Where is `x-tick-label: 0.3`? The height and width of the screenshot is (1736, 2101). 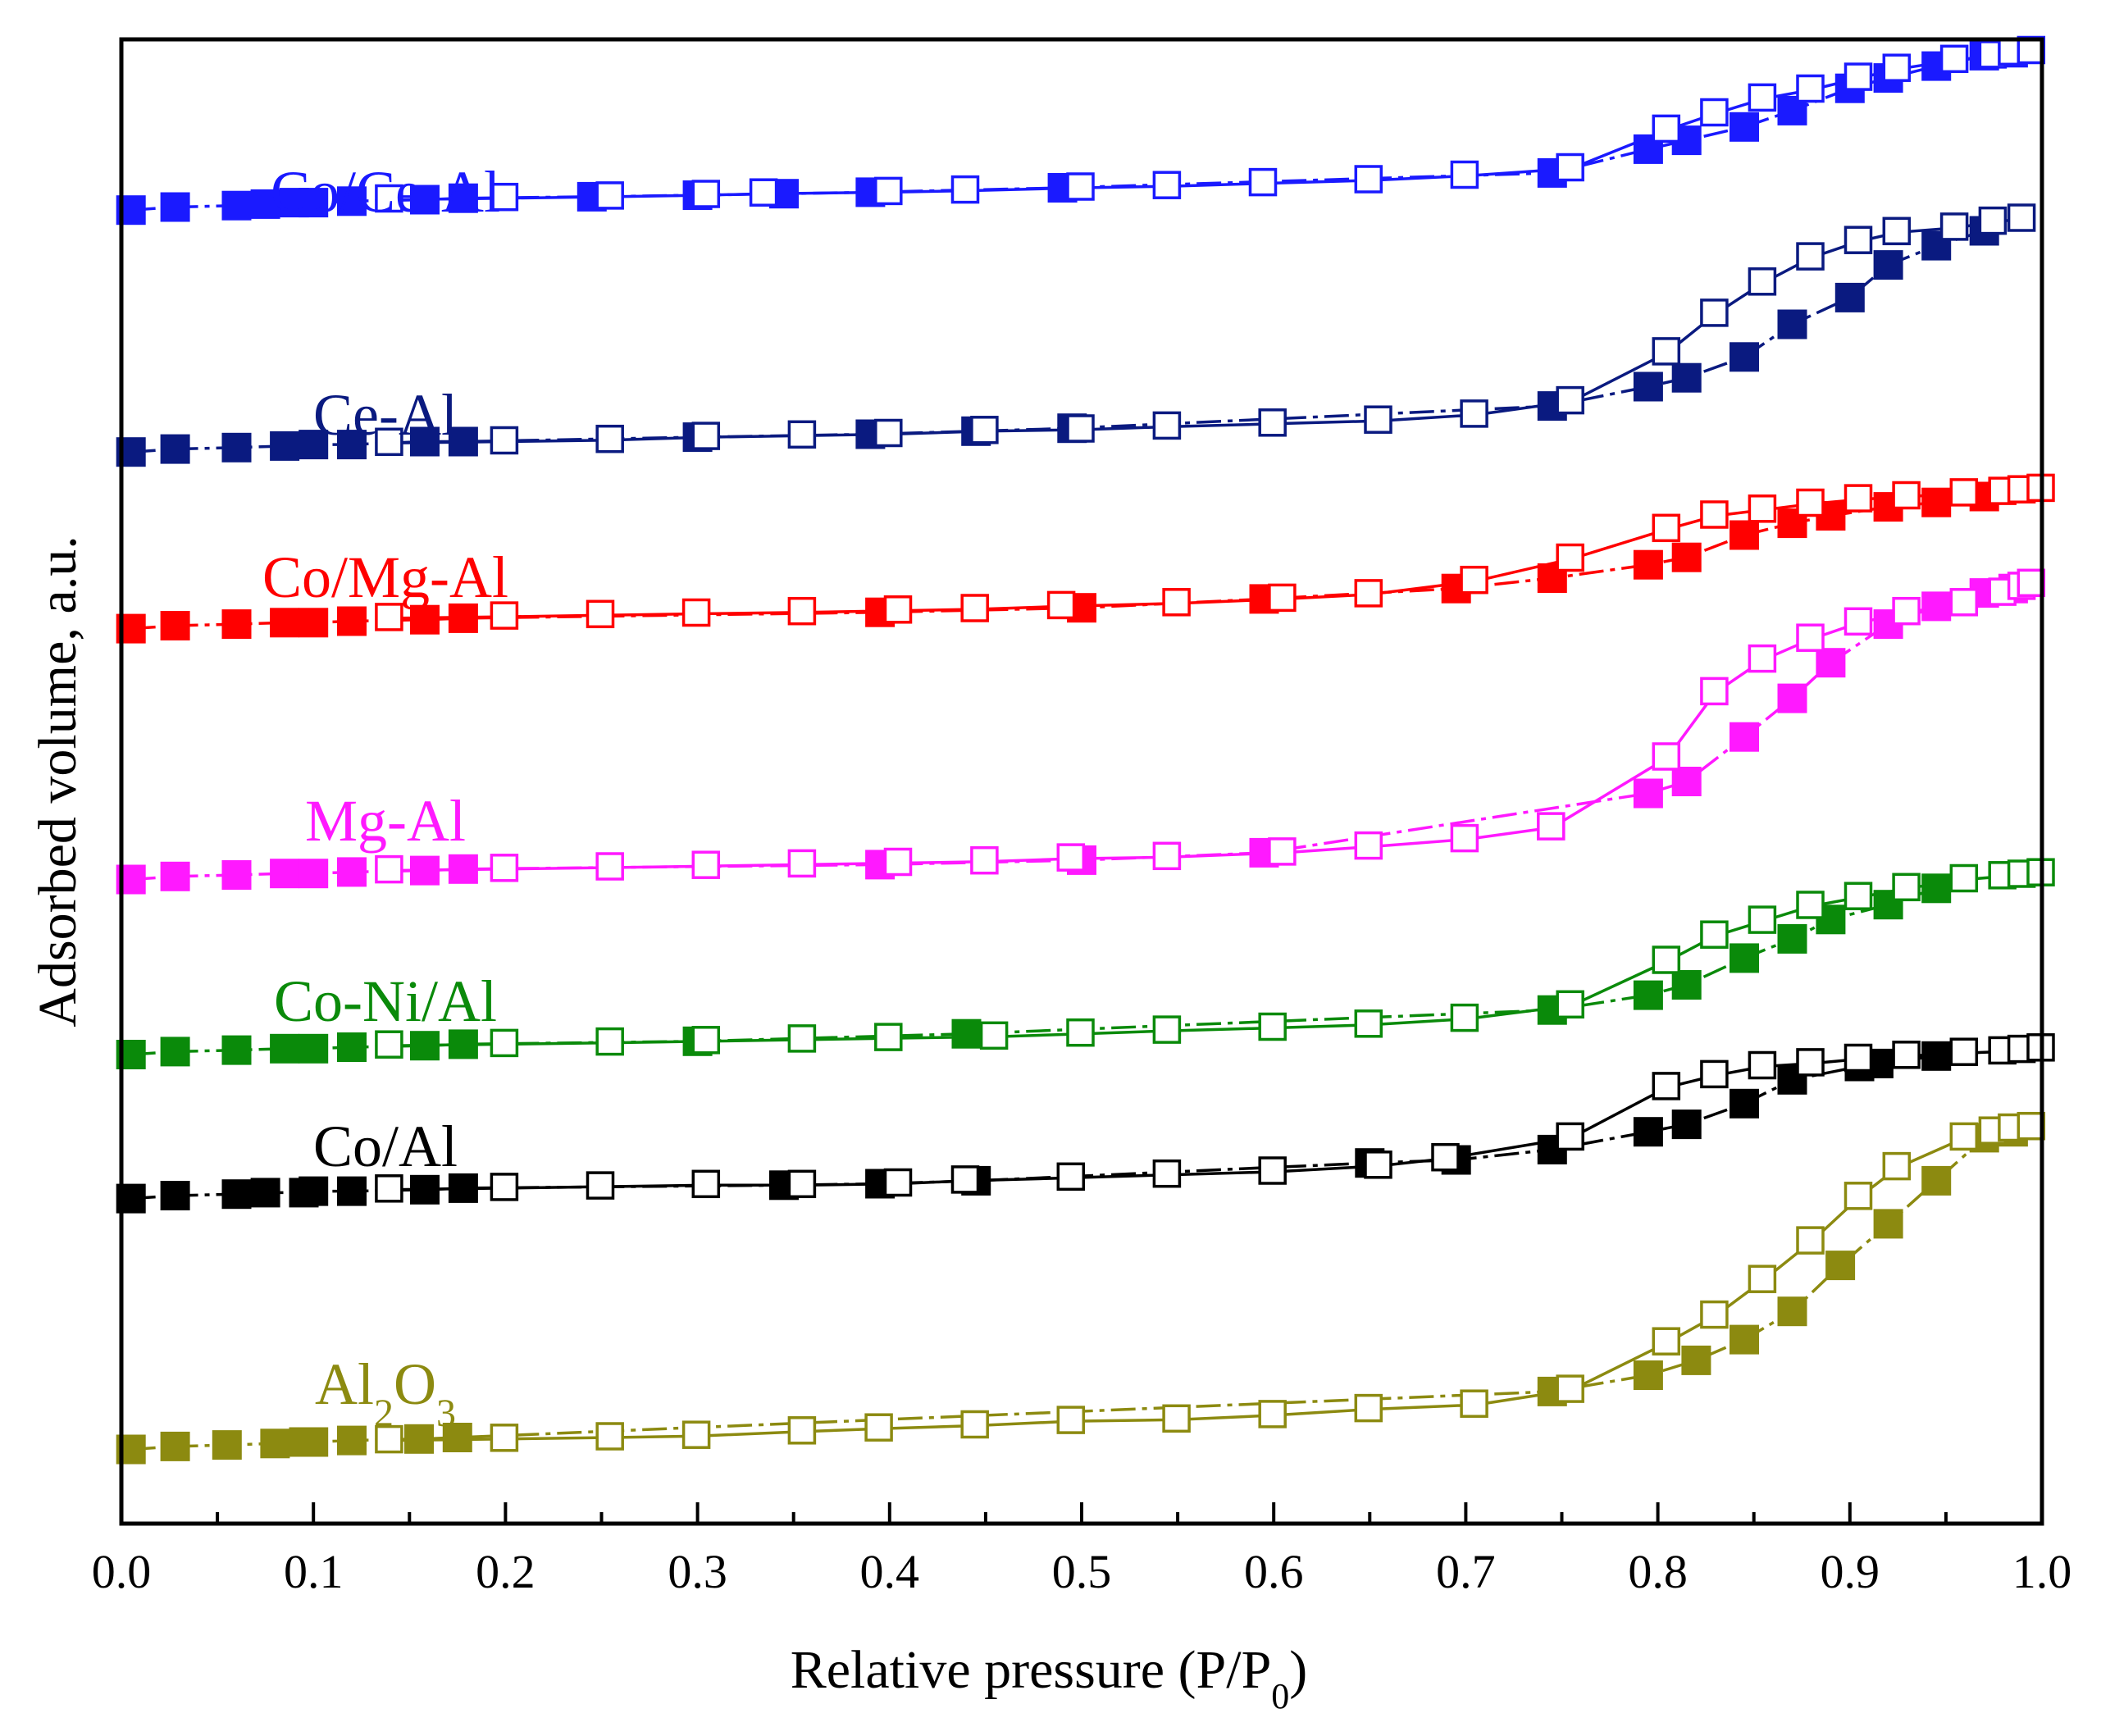 x-tick-label: 0.3 is located at coordinates (697, 1572).